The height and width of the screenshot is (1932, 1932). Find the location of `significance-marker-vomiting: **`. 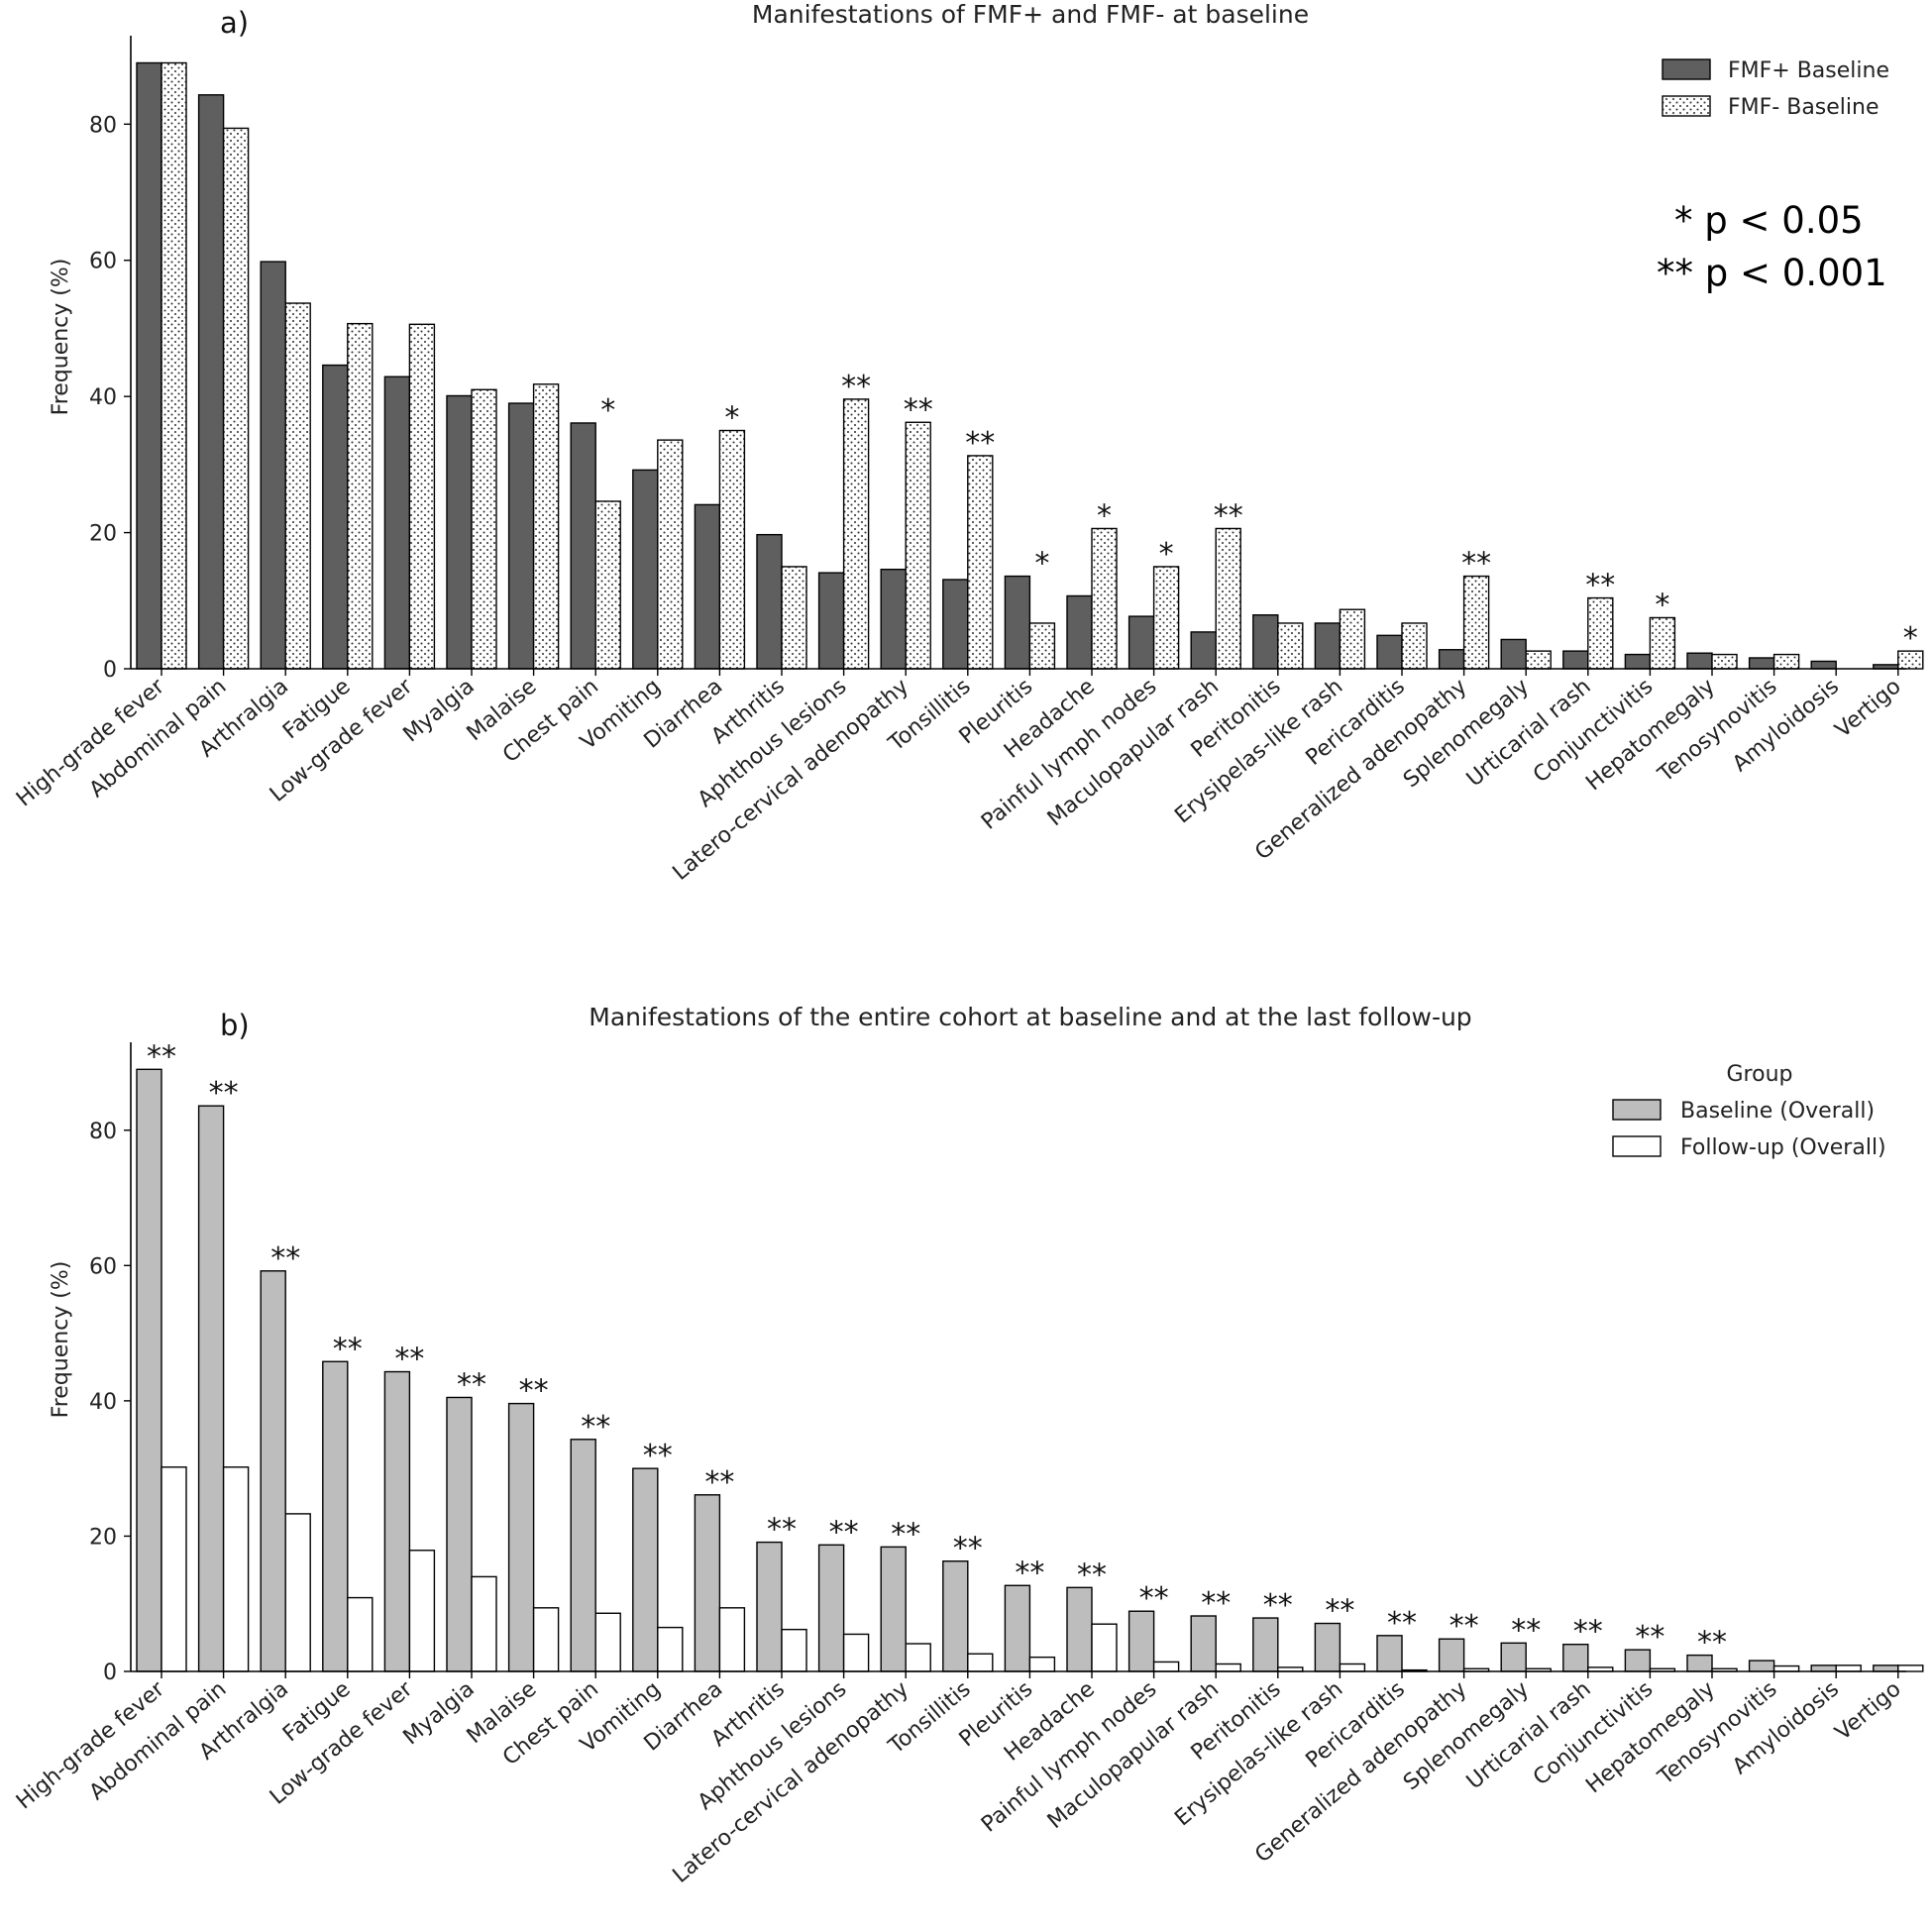

significance-marker-vomiting: ** is located at coordinates (658, 1456).